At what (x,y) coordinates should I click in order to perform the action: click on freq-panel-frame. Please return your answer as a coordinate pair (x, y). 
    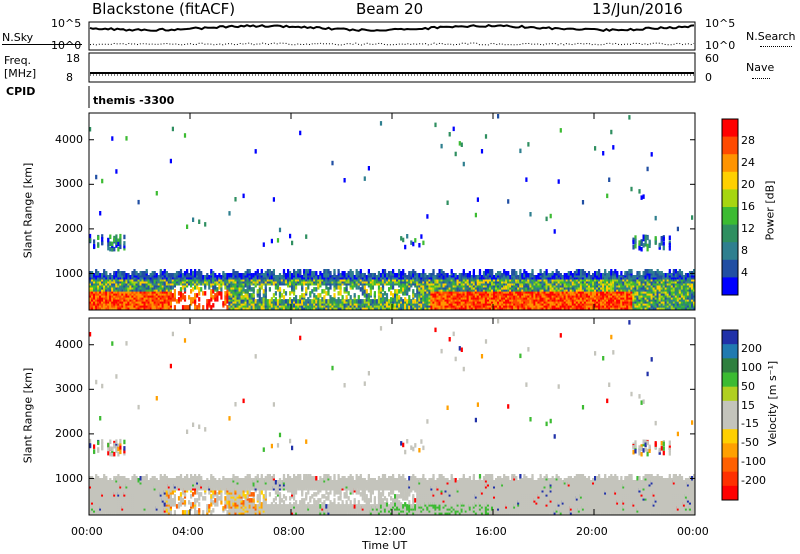
    Looking at the image, I should click on (392, 67).